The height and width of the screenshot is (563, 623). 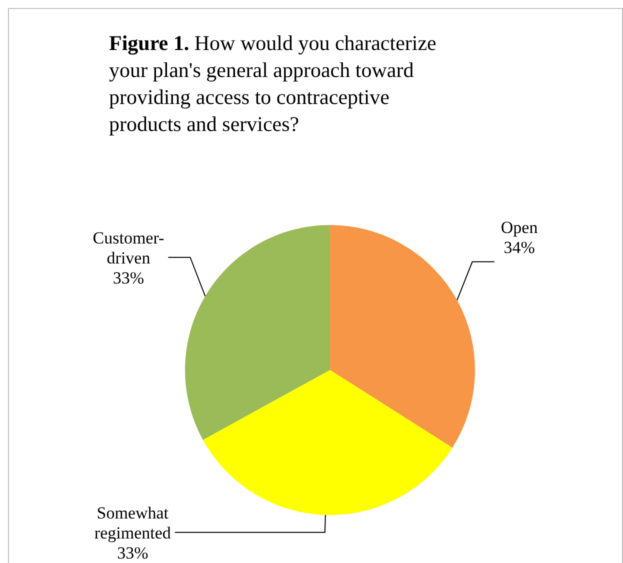 What do you see at coordinates (519, 227) in the screenshot?
I see `slice-label: Open` at bounding box center [519, 227].